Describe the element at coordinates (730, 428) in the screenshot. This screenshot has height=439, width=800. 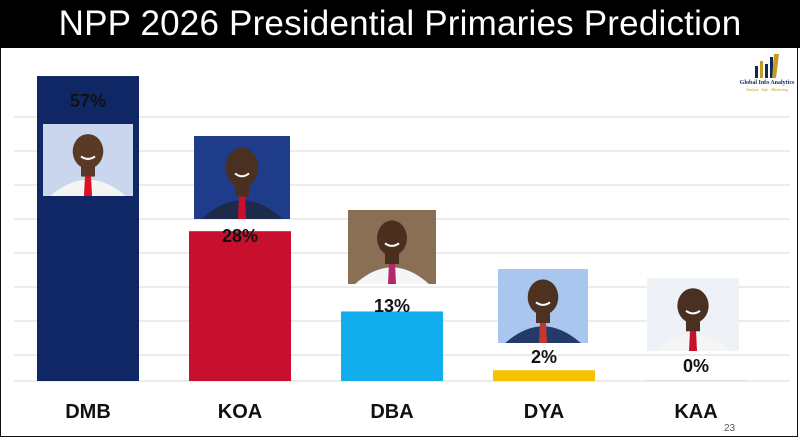
I see `page-number: 23` at that location.